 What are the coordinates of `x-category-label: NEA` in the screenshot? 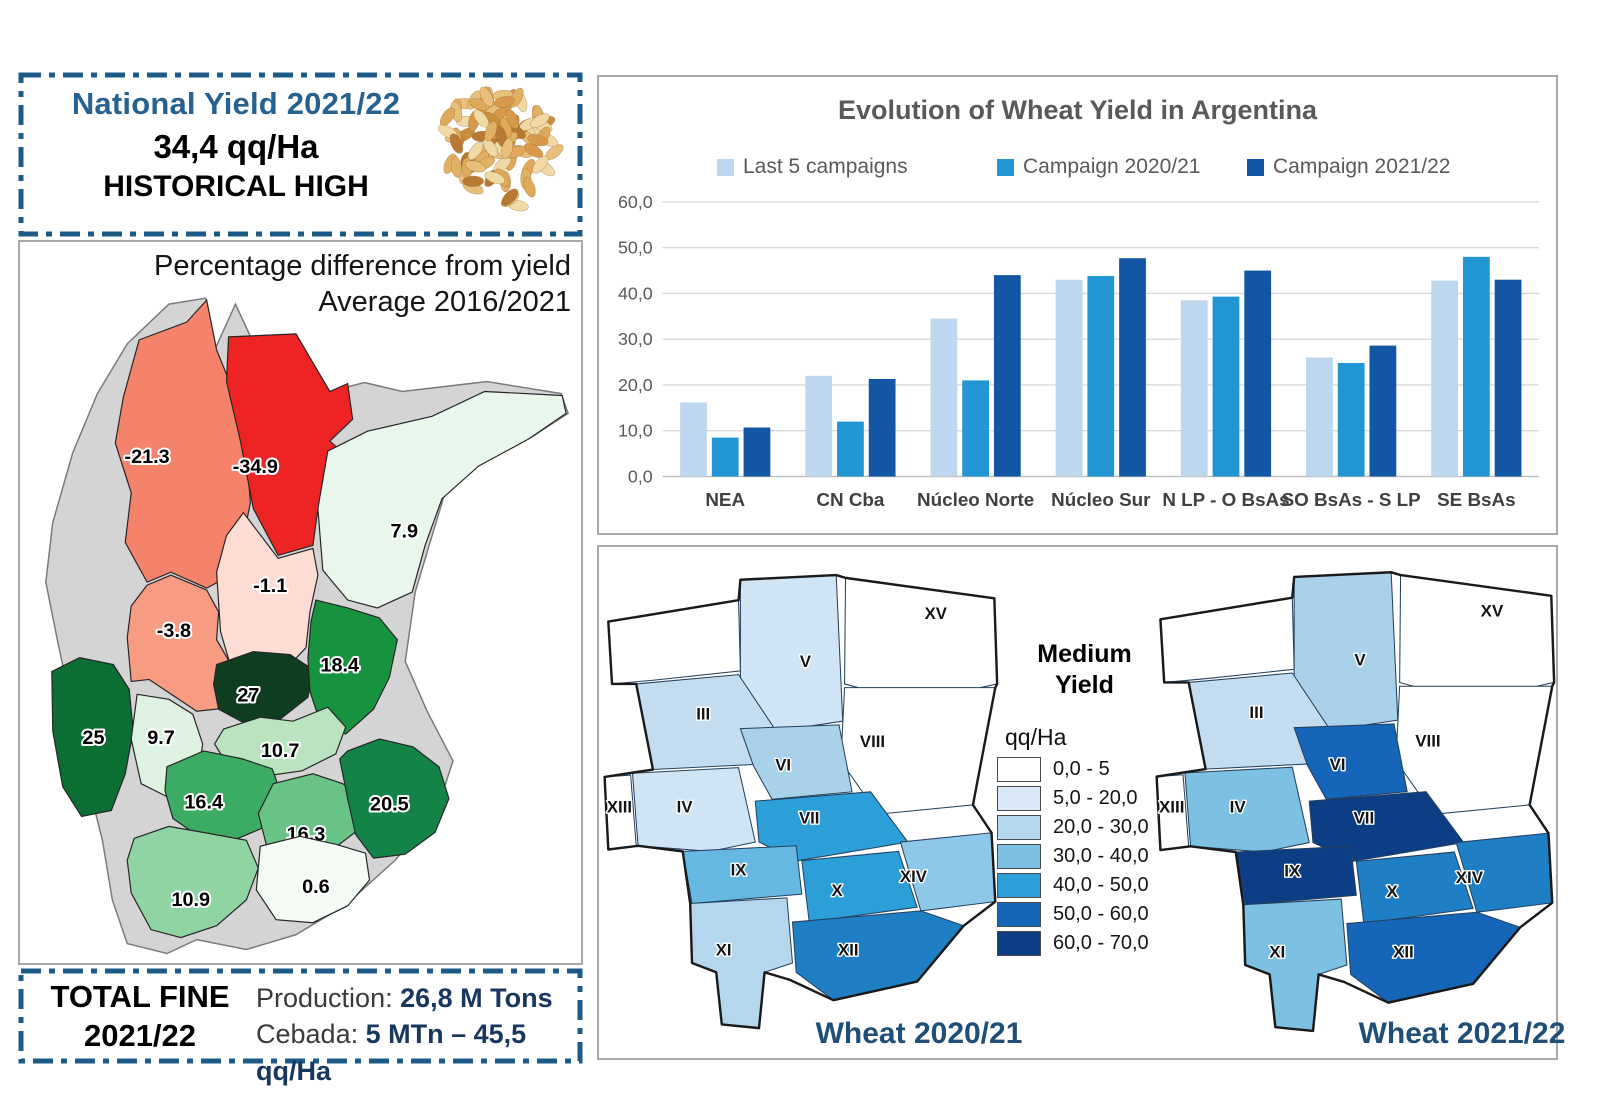 It's located at (725, 499).